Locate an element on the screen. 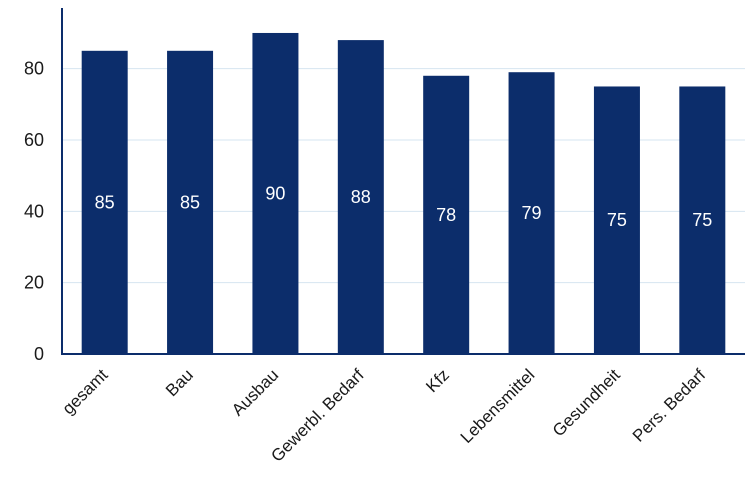  x-tick-label: Lebensmittel is located at coordinates (498, 406).